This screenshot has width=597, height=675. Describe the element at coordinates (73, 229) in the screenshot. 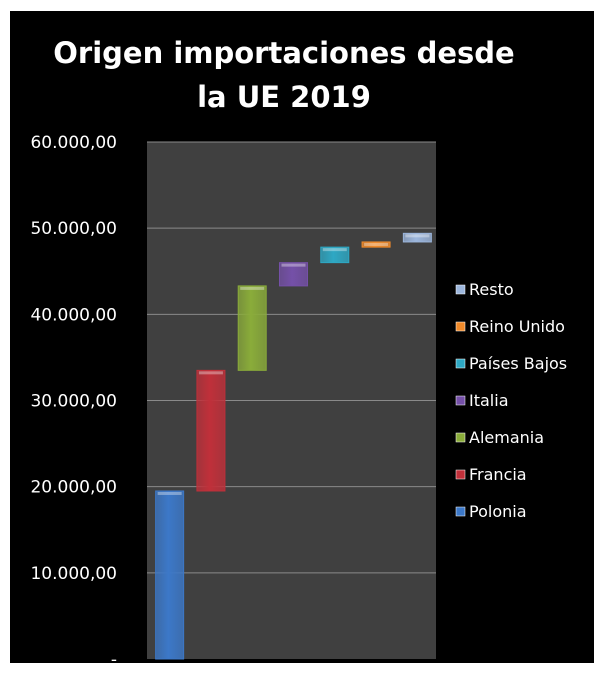

I see `y-tick-label: 50.000,00` at that location.